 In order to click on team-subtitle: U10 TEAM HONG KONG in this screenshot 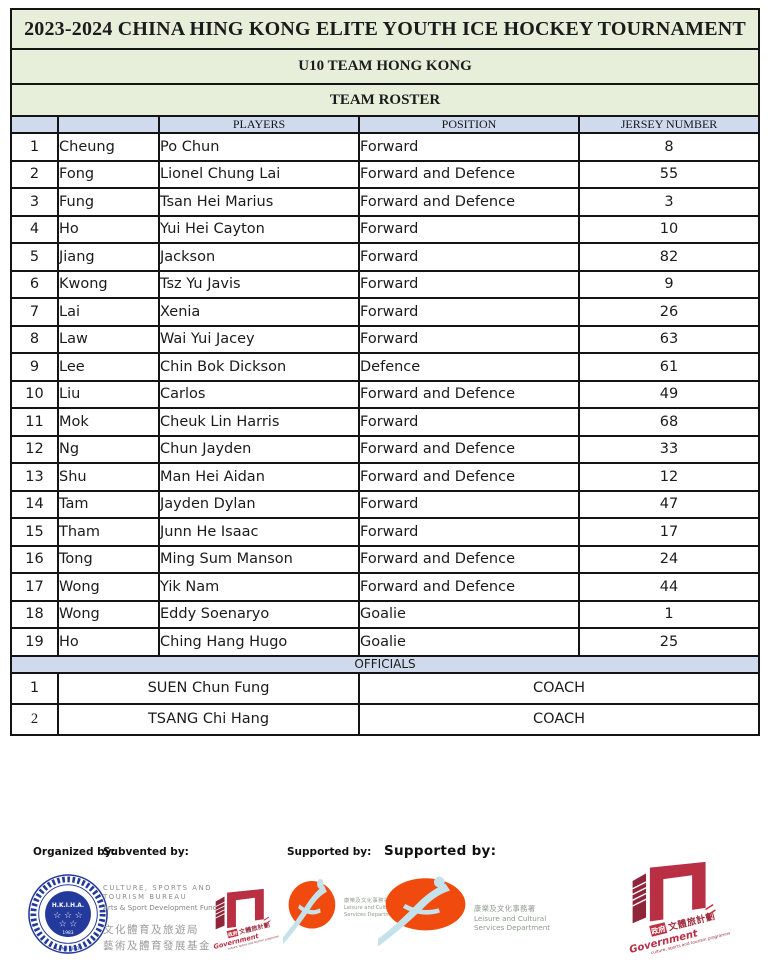, I will do `click(385, 66)`.